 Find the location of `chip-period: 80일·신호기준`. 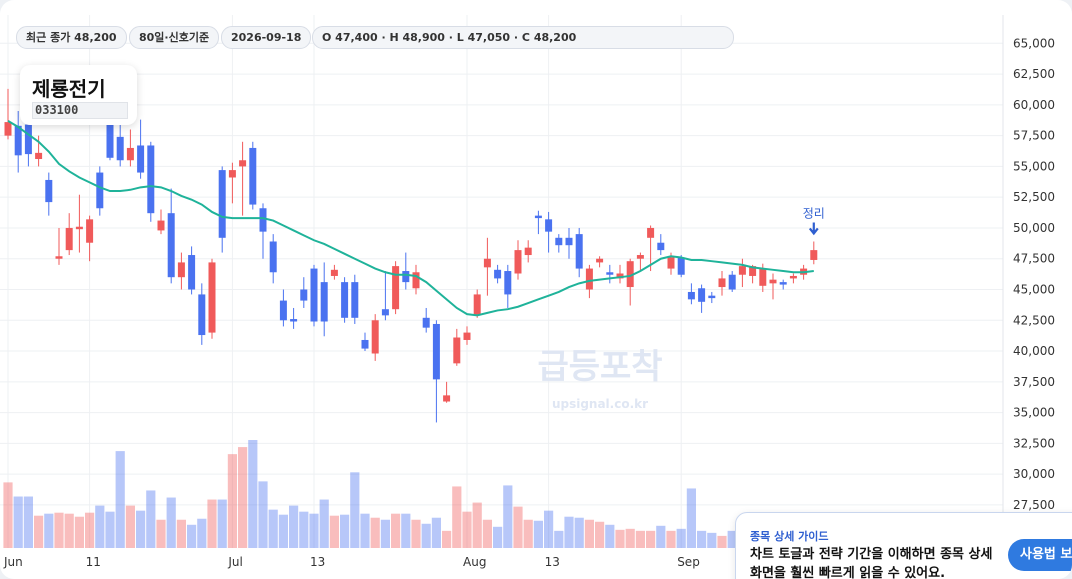

chip-period: 80일·신호기준 is located at coordinates (174, 37).